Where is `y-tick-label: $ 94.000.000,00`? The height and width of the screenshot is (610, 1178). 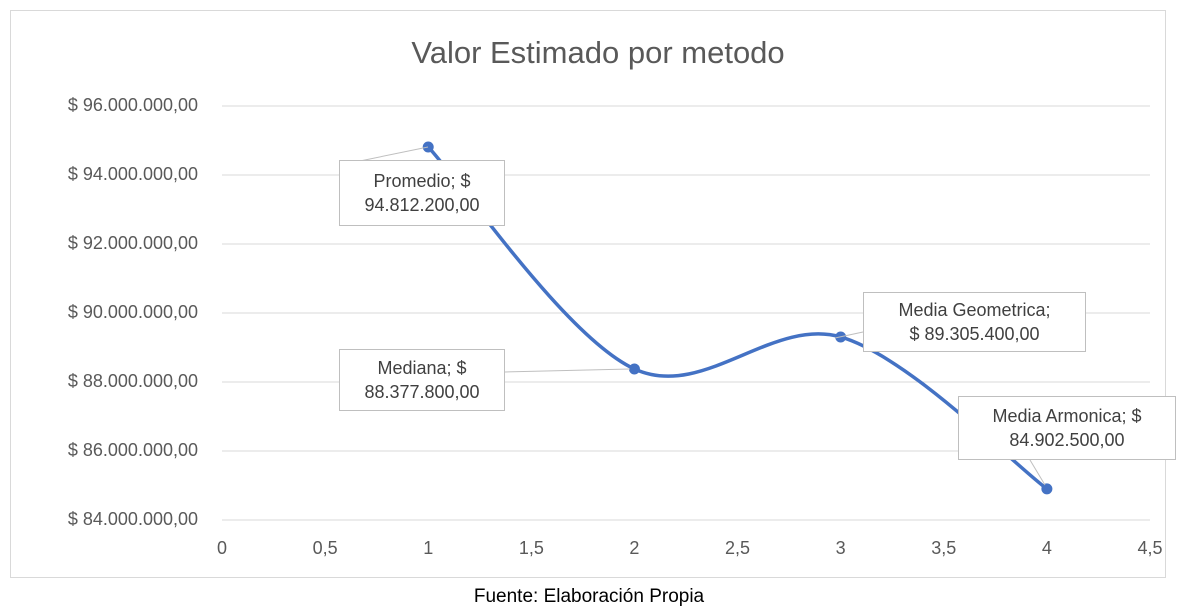
y-tick-label: $ 94.000.000,00 is located at coordinates (133, 174).